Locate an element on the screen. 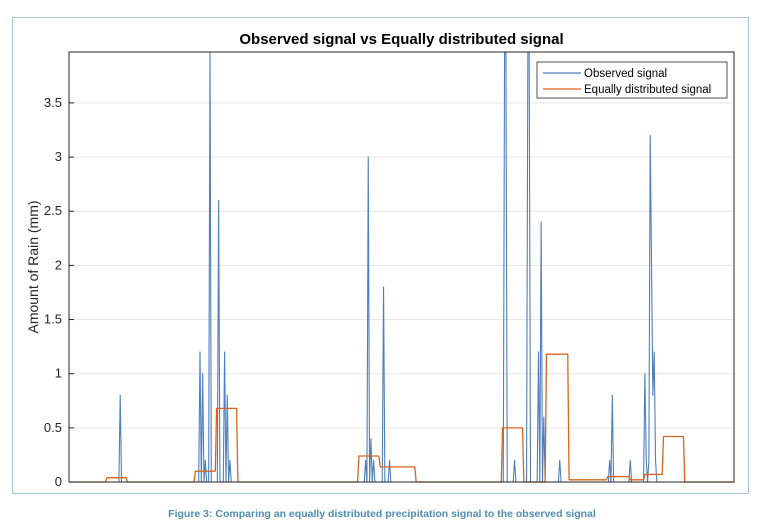 The width and height of the screenshot is (764, 531). y-tick-label: 3 is located at coordinates (58, 156).